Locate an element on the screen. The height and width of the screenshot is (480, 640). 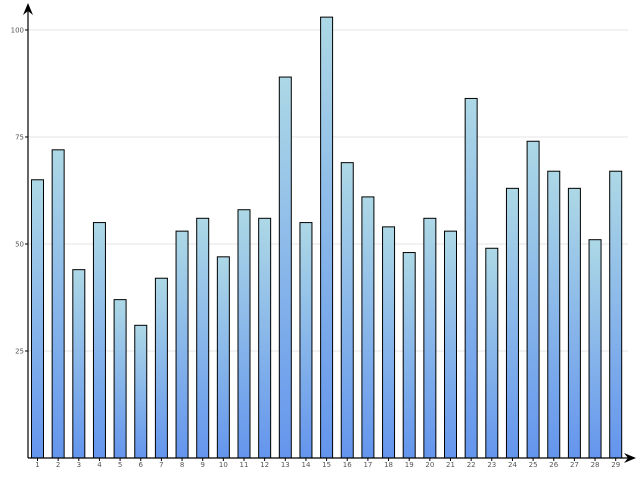
x-tick-label: 17 is located at coordinates (367, 465).